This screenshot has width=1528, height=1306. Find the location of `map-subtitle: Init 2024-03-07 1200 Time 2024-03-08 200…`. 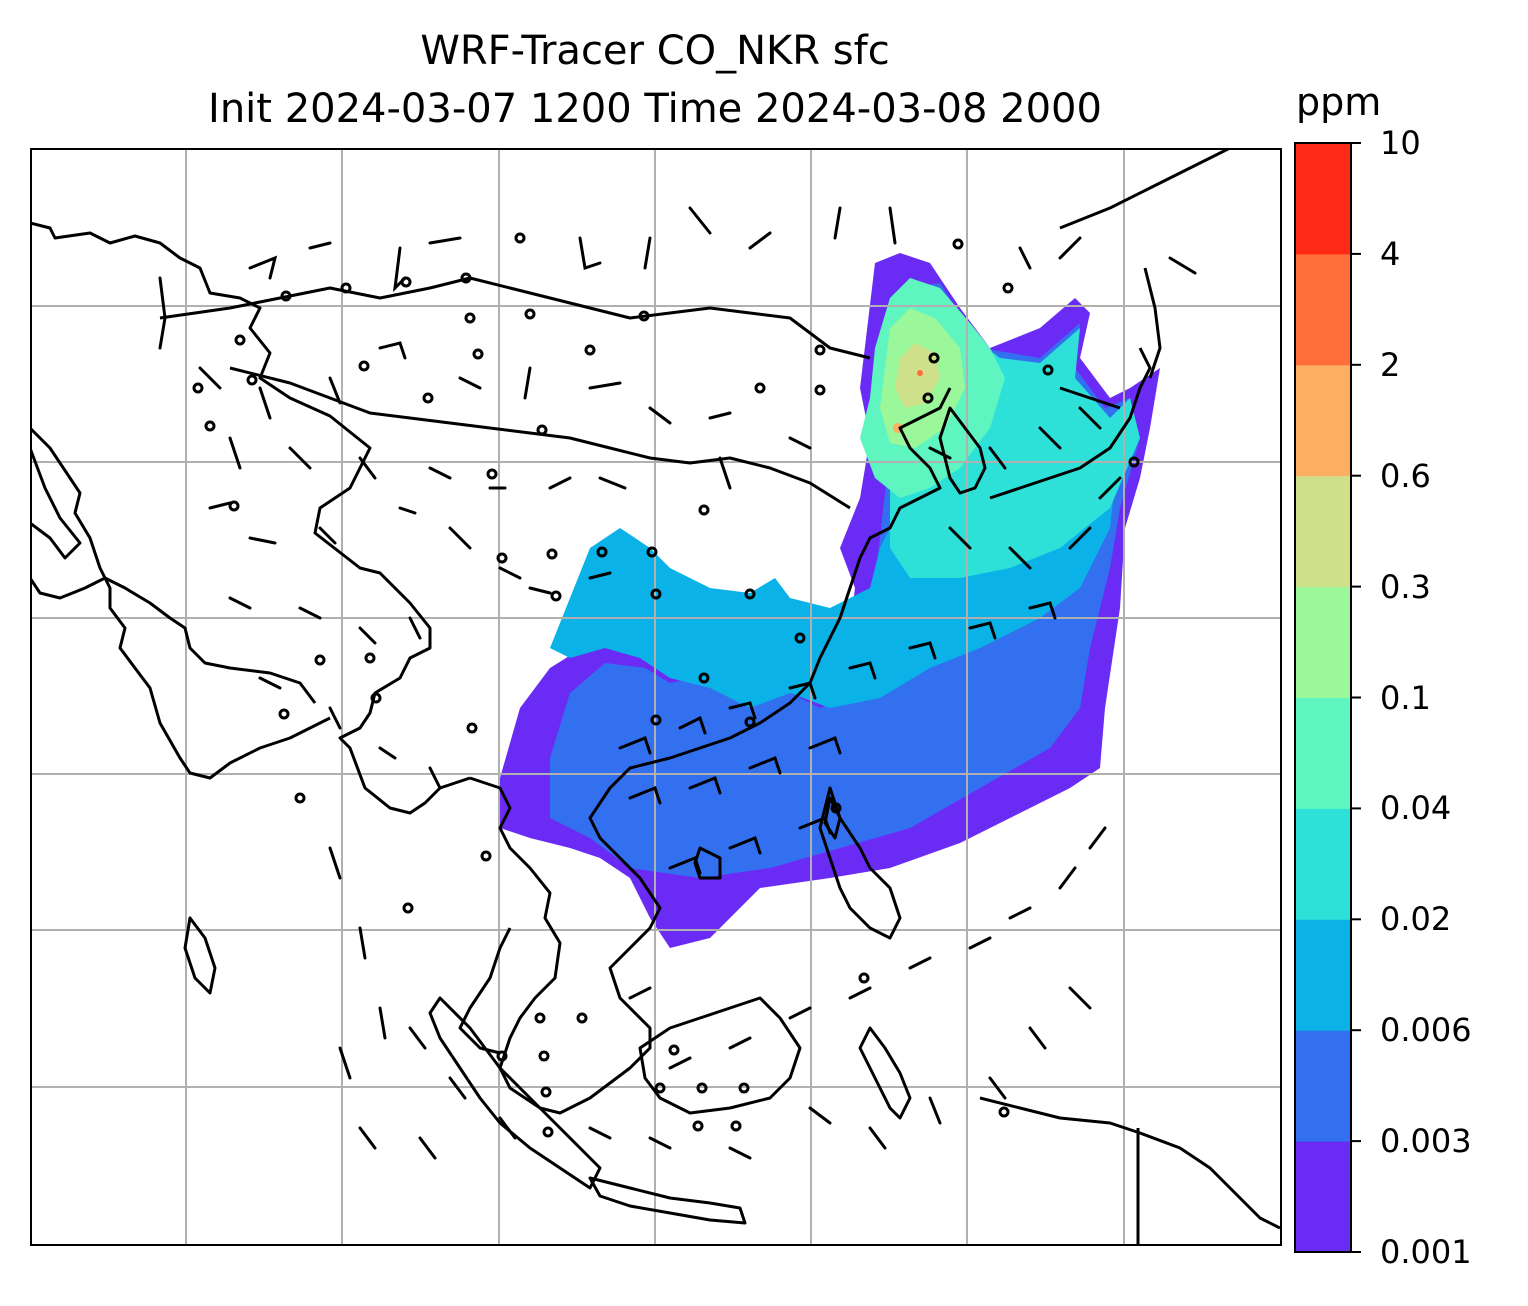

map-subtitle: Init 2024-03-07 1200 Time 2024-03-08 200… is located at coordinates (655, 109).